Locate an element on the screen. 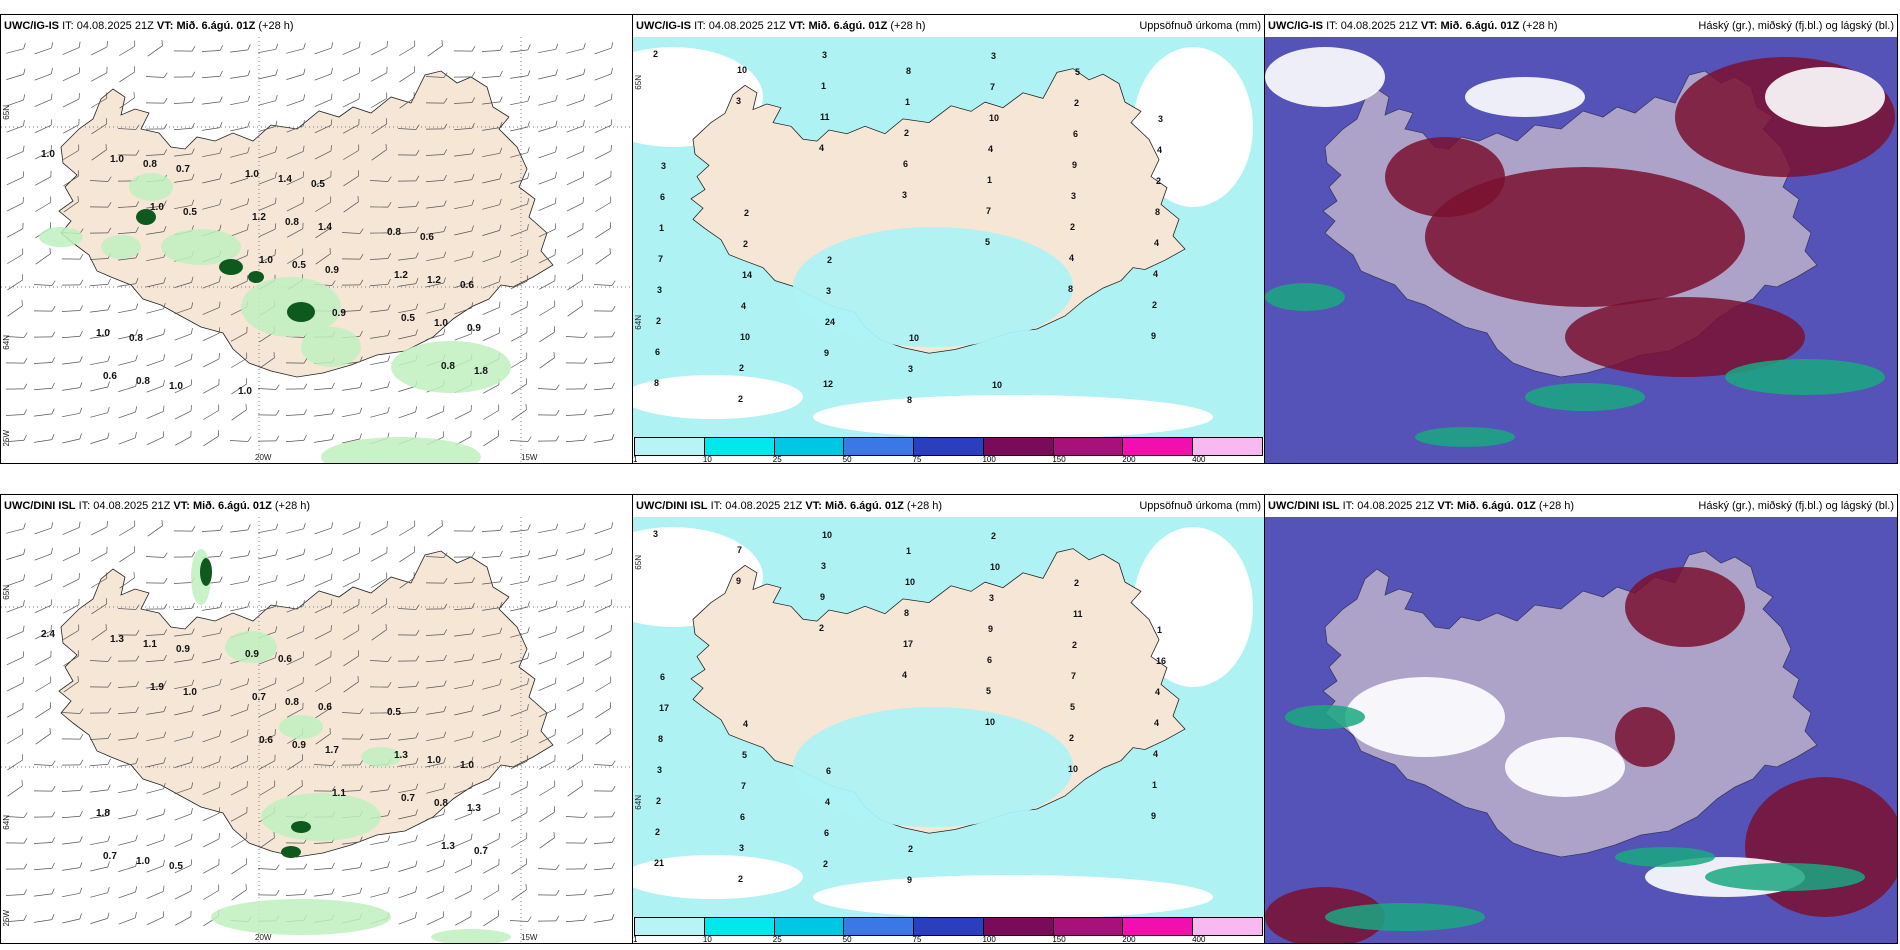 The height and width of the screenshot is (950, 1900). init-time: 04.08.2025 21Z is located at coordinates (1396, 506).